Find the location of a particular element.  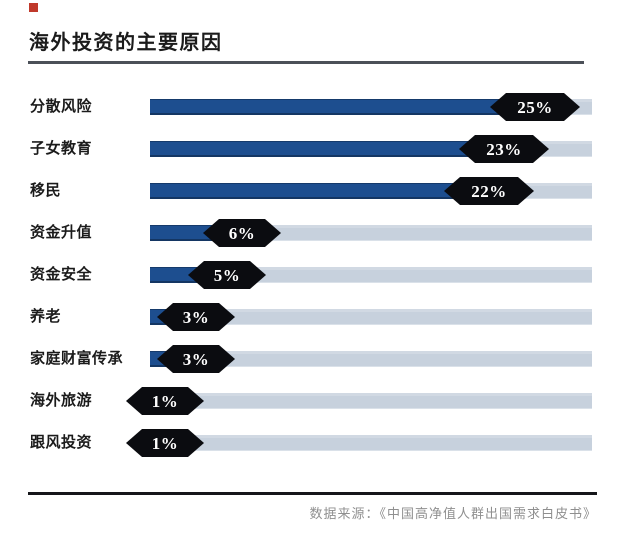

value-label: 6% is located at coordinates (242, 233).